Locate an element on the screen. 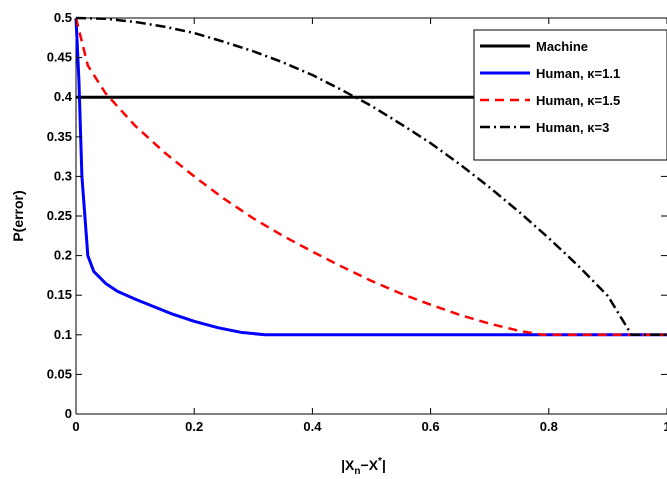 The width and height of the screenshot is (667, 479). legend-box is located at coordinates (570, 95).